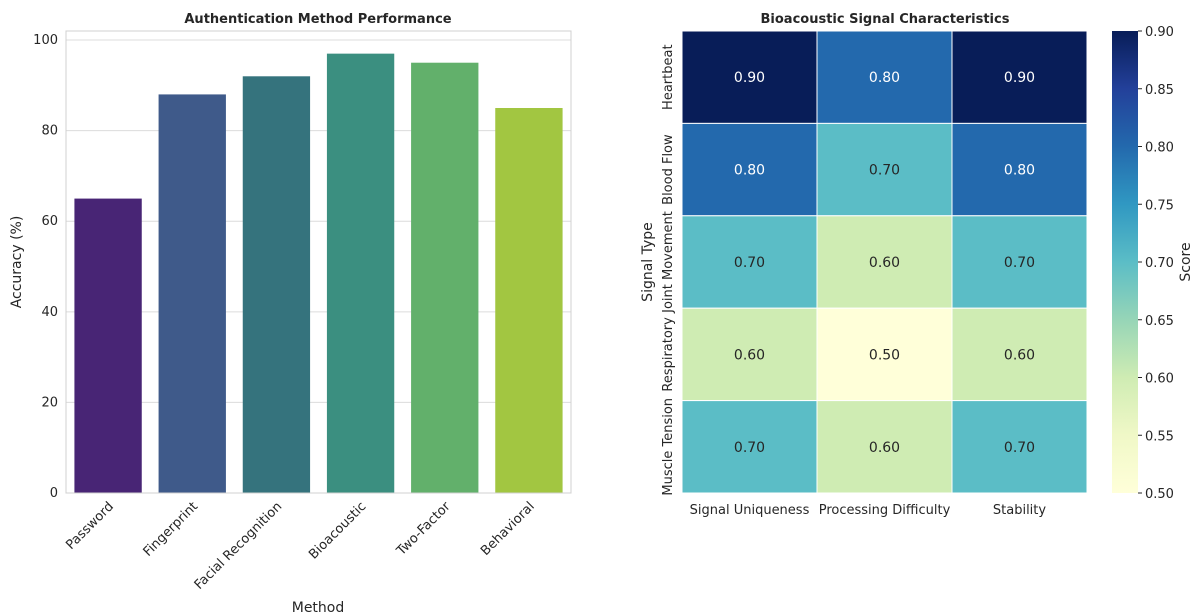 The height and width of the screenshot is (616, 1197). I want to click on heatmap-cell-value: 0.50, so click(884, 355).